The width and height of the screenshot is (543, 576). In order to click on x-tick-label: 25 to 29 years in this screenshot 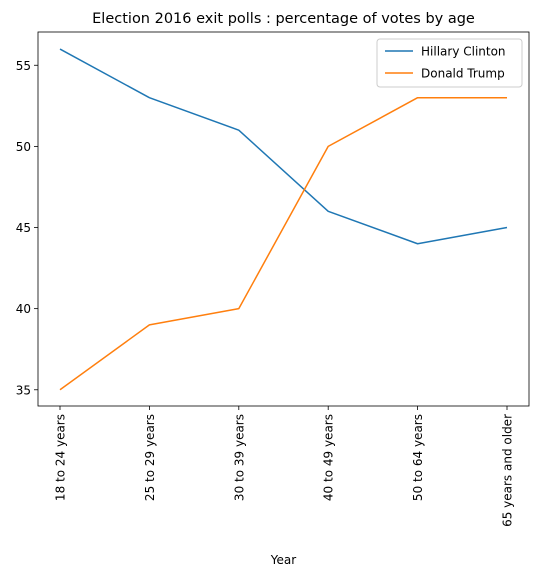, I will do `click(150, 457)`.